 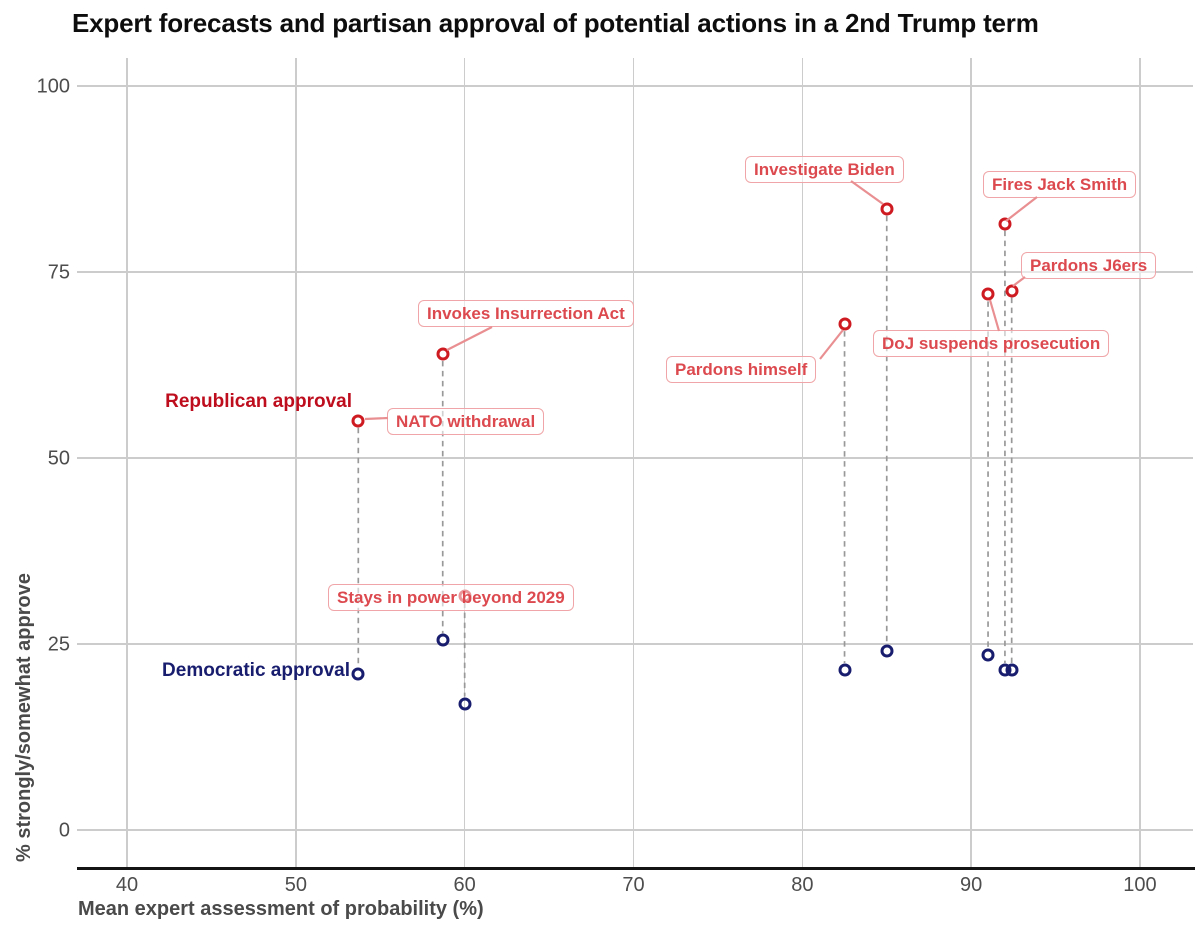 I want to click on action-label: Pardons J6ers, so click(x=1089, y=265).